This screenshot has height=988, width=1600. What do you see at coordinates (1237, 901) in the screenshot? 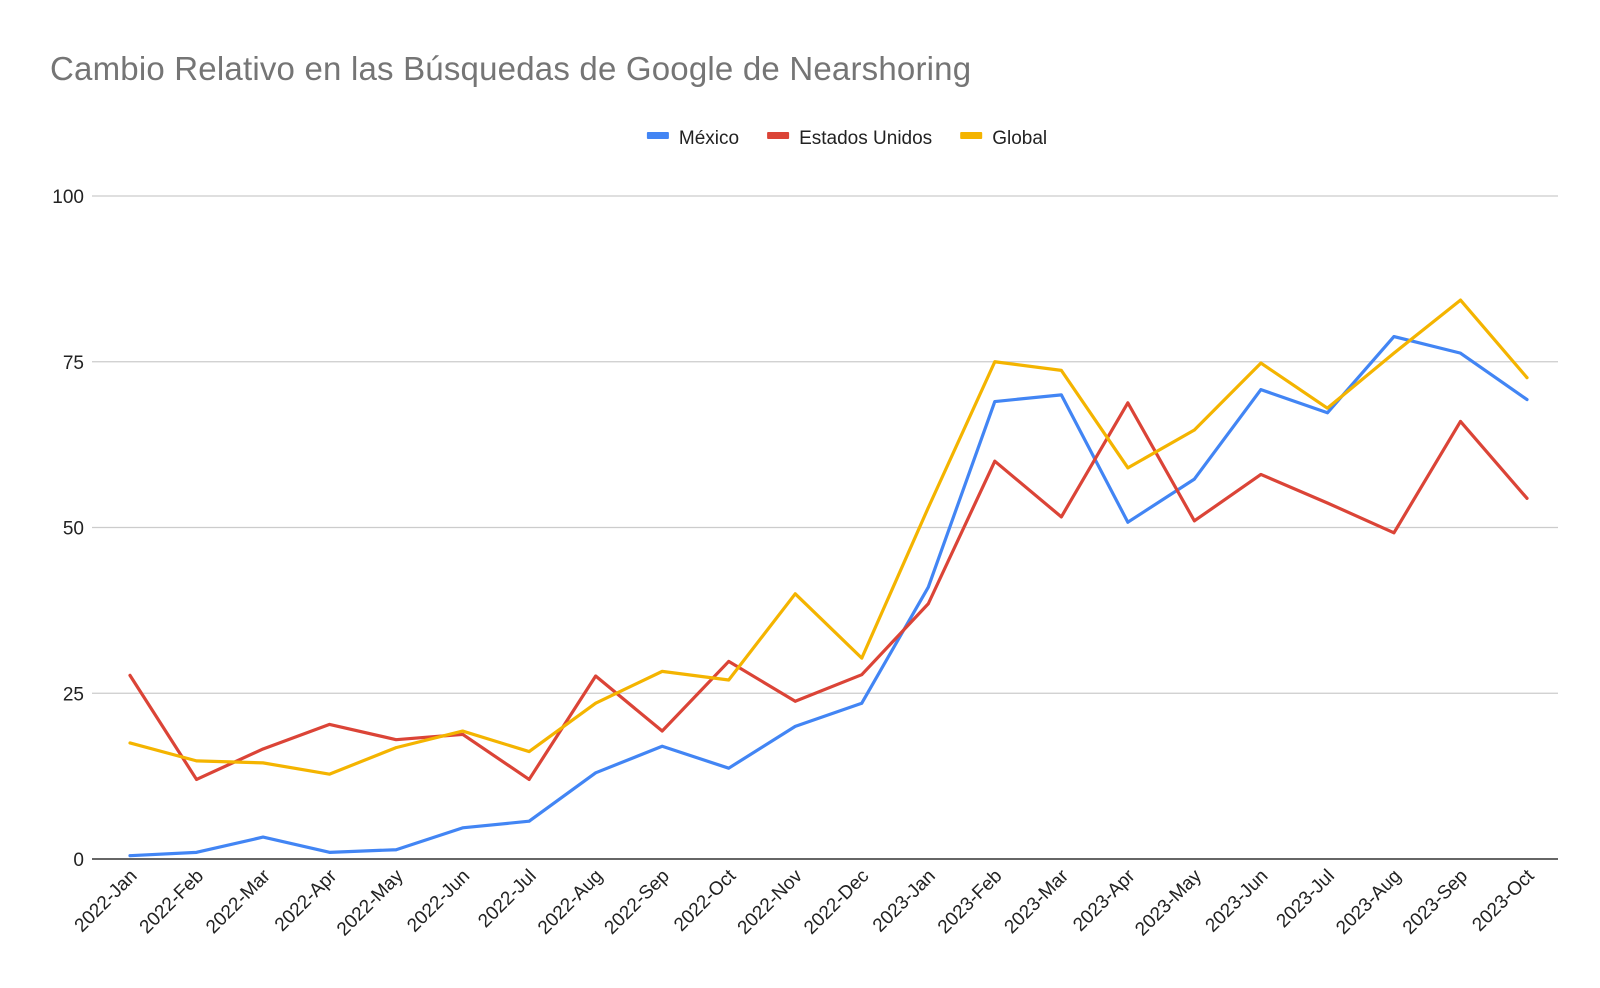
I see `x-tick-label: 2023-Jun` at bounding box center [1237, 901].